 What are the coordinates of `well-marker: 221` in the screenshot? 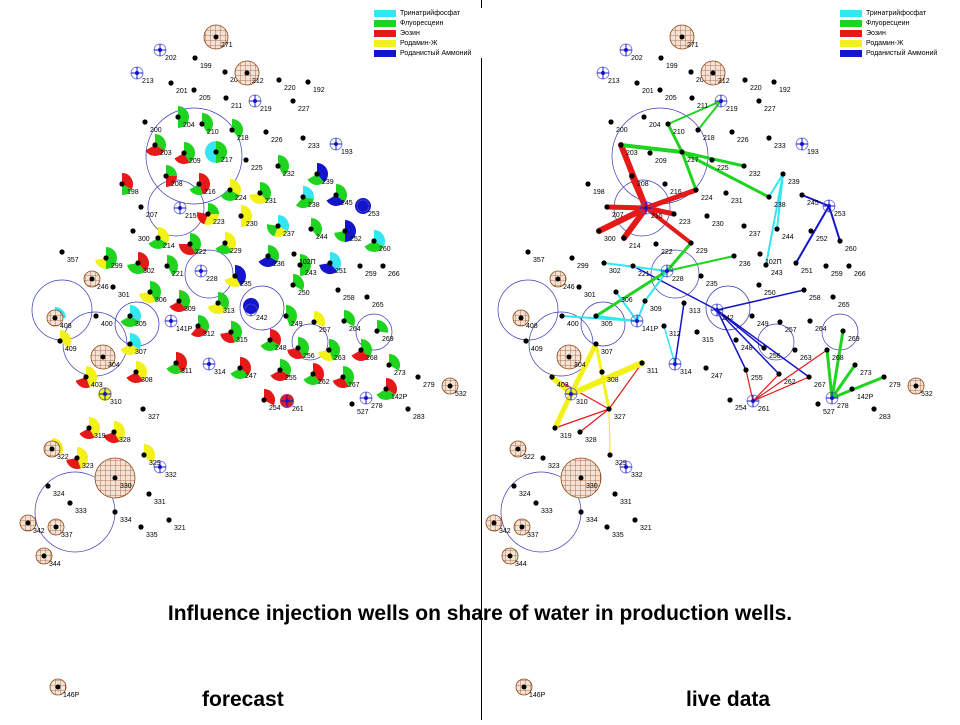 It's located at (174, 270).